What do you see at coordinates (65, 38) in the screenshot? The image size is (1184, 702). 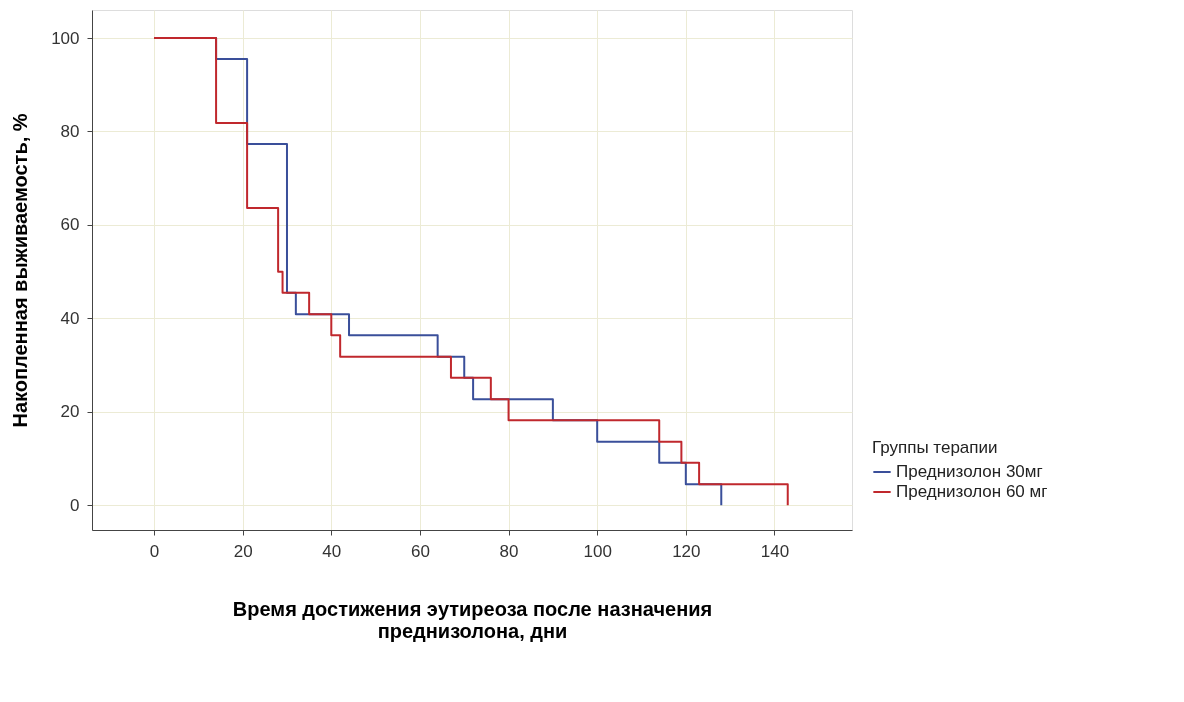 I see `y-tick-label: 100` at bounding box center [65, 38].